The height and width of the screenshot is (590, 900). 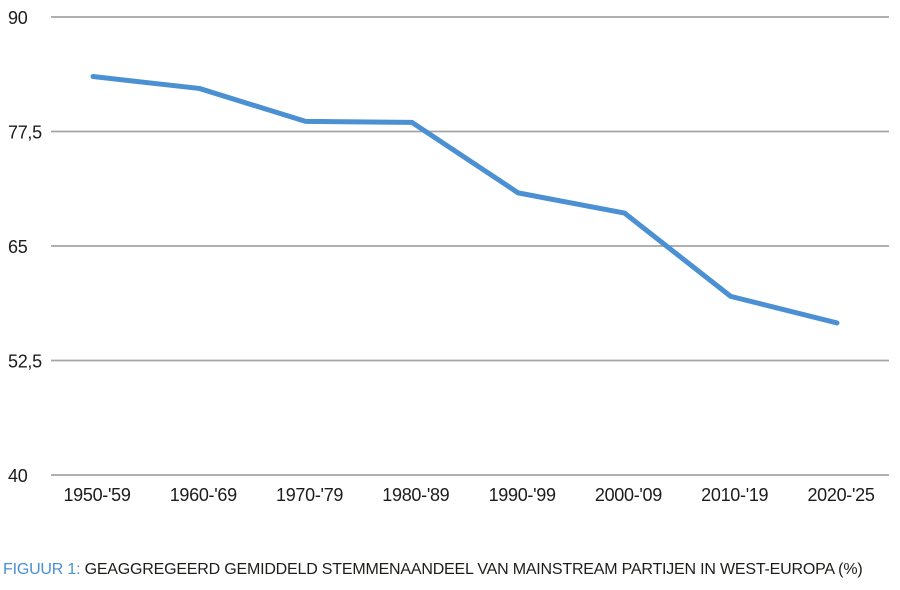 What do you see at coordinates (309, 495) in the screenshot?
I see `x-axis-tick-label: 1970-'79` at bounding box center [309, 495].